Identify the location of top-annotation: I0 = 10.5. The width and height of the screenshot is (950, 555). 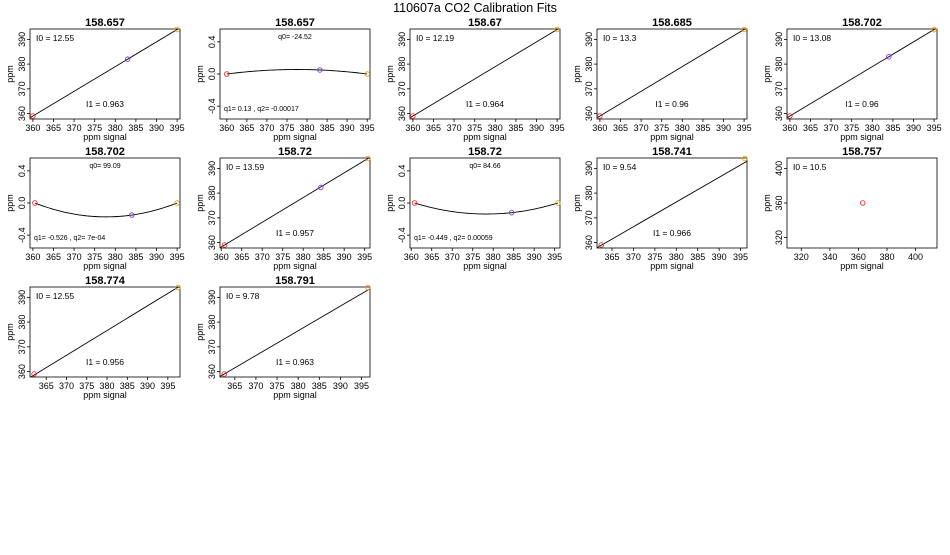
(810, 167).